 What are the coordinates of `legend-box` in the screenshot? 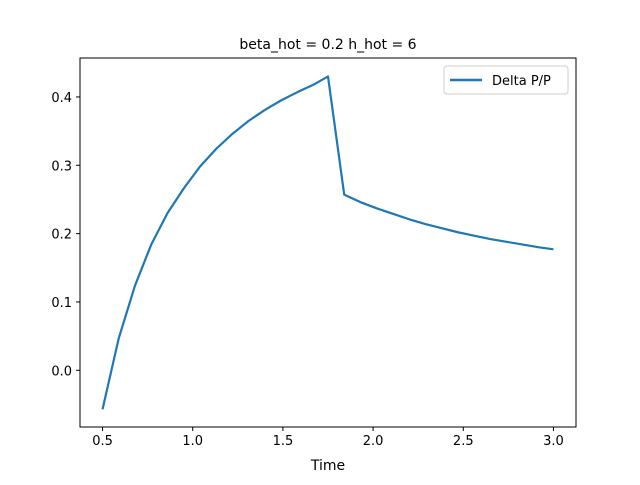 It's located at (506, 80).